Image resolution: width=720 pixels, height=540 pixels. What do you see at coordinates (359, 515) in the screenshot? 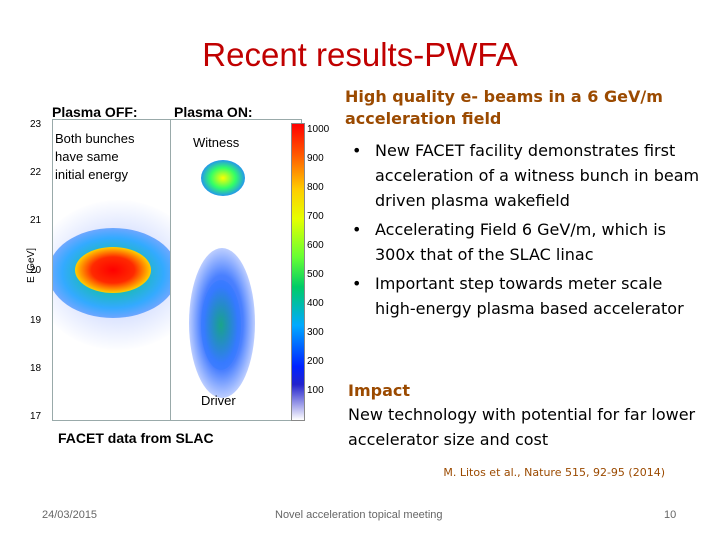
I see `footer-meeting: Novel acceleration topical meeting` at bounding box center [359, 515].